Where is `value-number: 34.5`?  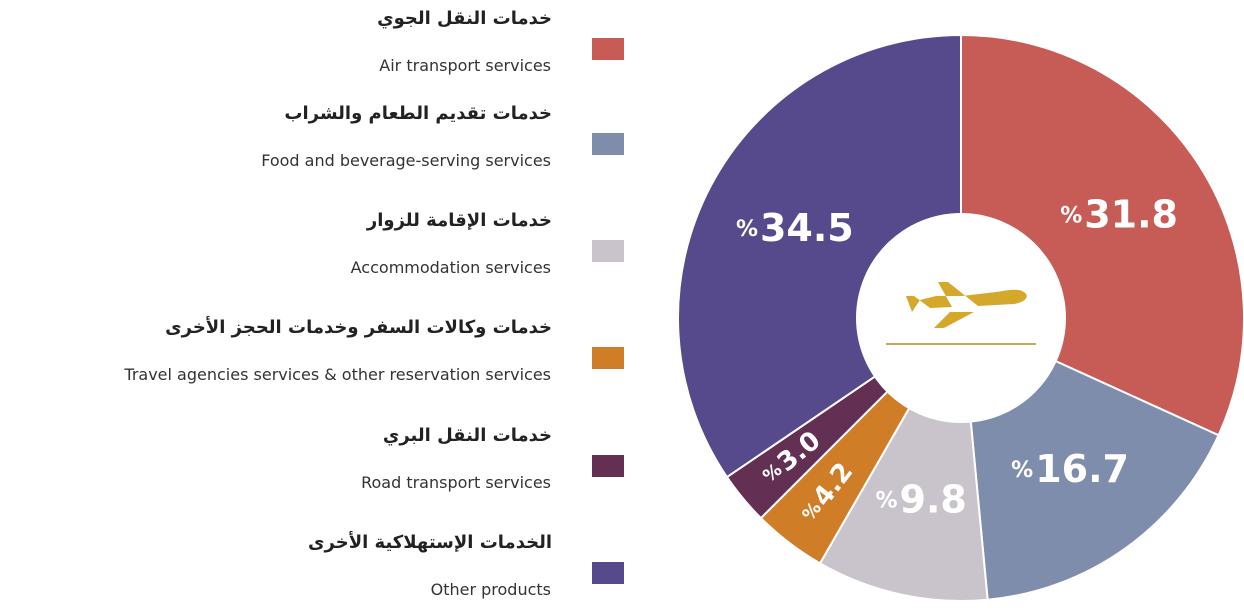
value-number: 34.5 is located at coordinates (807, 228).